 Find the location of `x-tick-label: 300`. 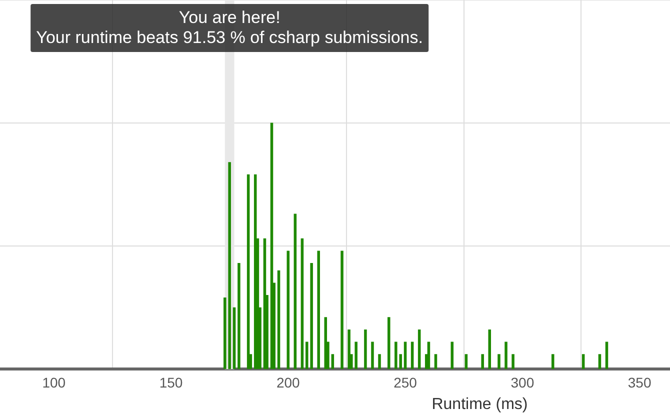

x-tick-label: 300 is located at coordinates (522, 382).